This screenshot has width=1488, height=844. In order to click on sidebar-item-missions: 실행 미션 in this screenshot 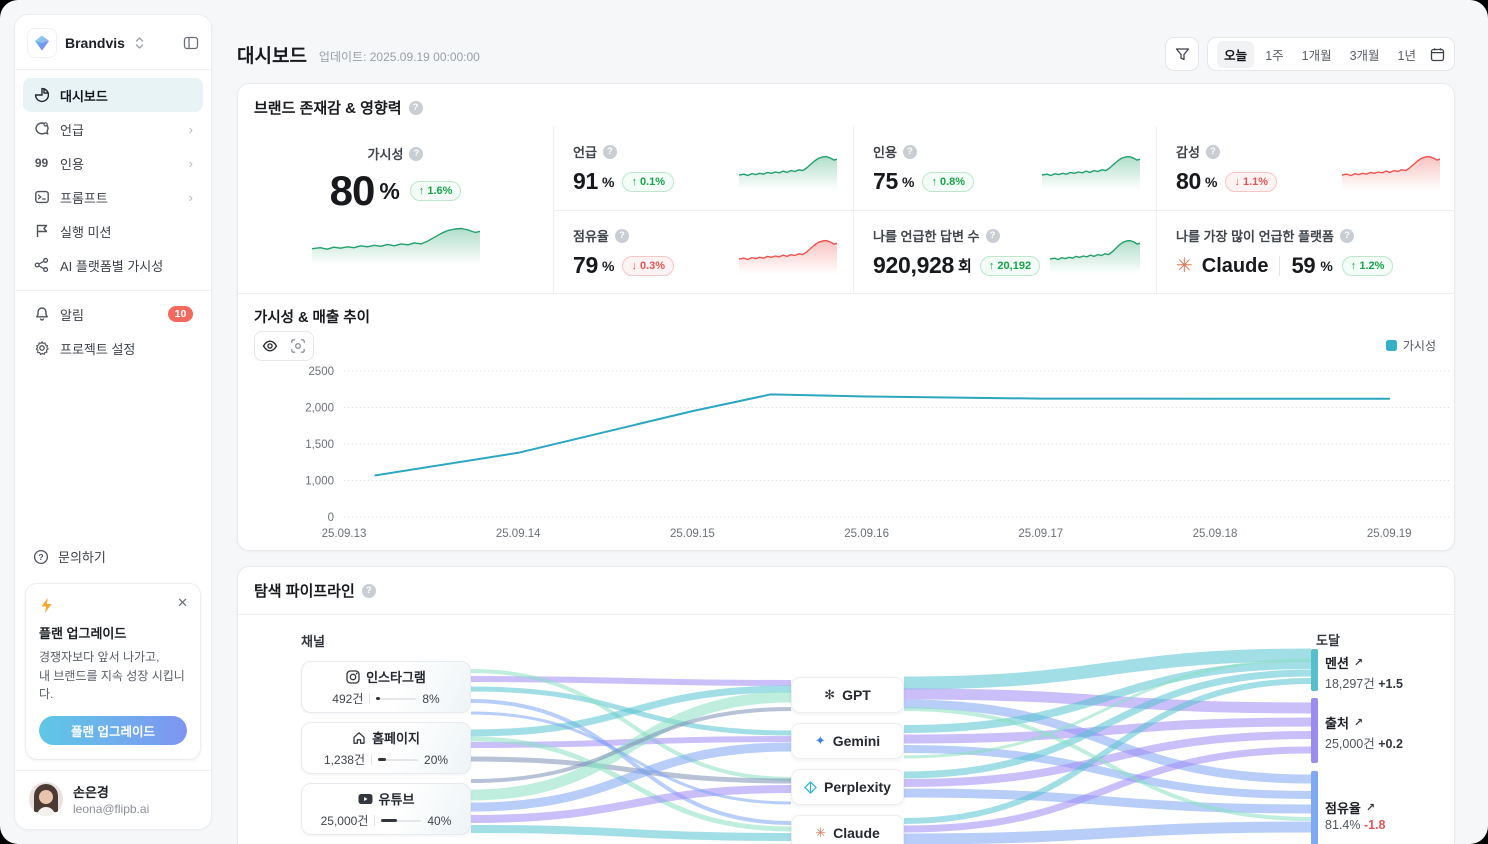, I will do `click(113, 231)`.